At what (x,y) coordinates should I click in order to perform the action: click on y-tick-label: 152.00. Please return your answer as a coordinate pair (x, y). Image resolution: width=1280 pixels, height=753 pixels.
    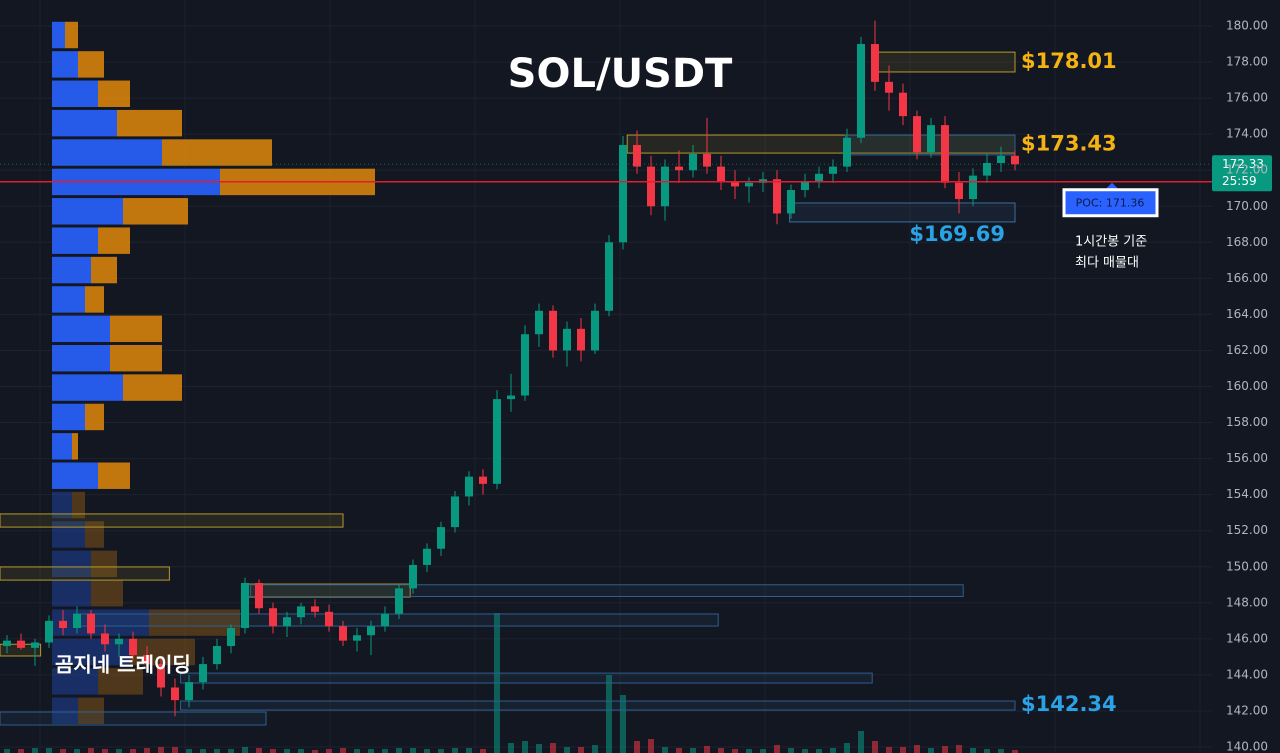
    Looking at the image, I should click on (1247, 530).